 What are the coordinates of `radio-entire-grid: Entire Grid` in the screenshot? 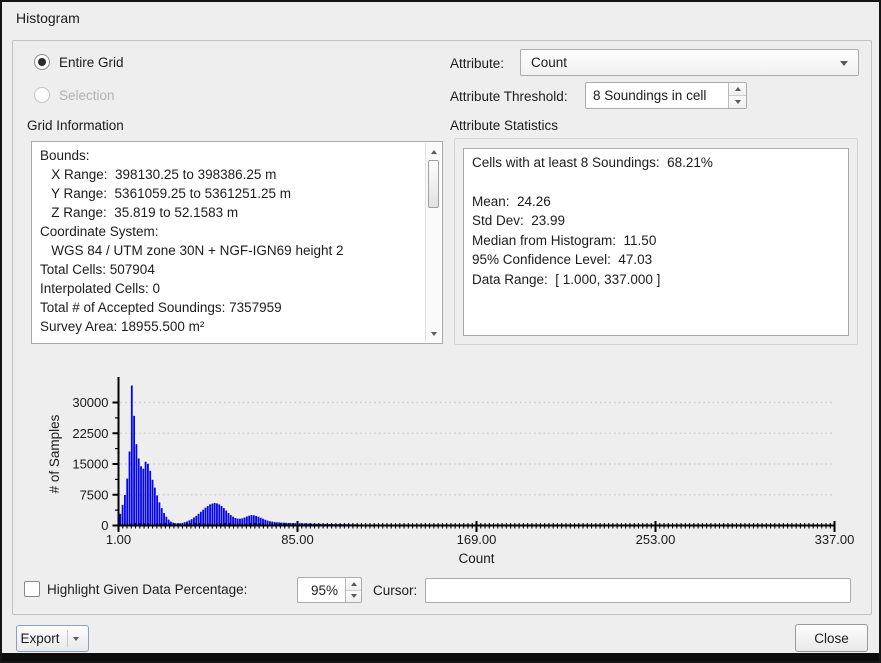 It's located at (79, 62).